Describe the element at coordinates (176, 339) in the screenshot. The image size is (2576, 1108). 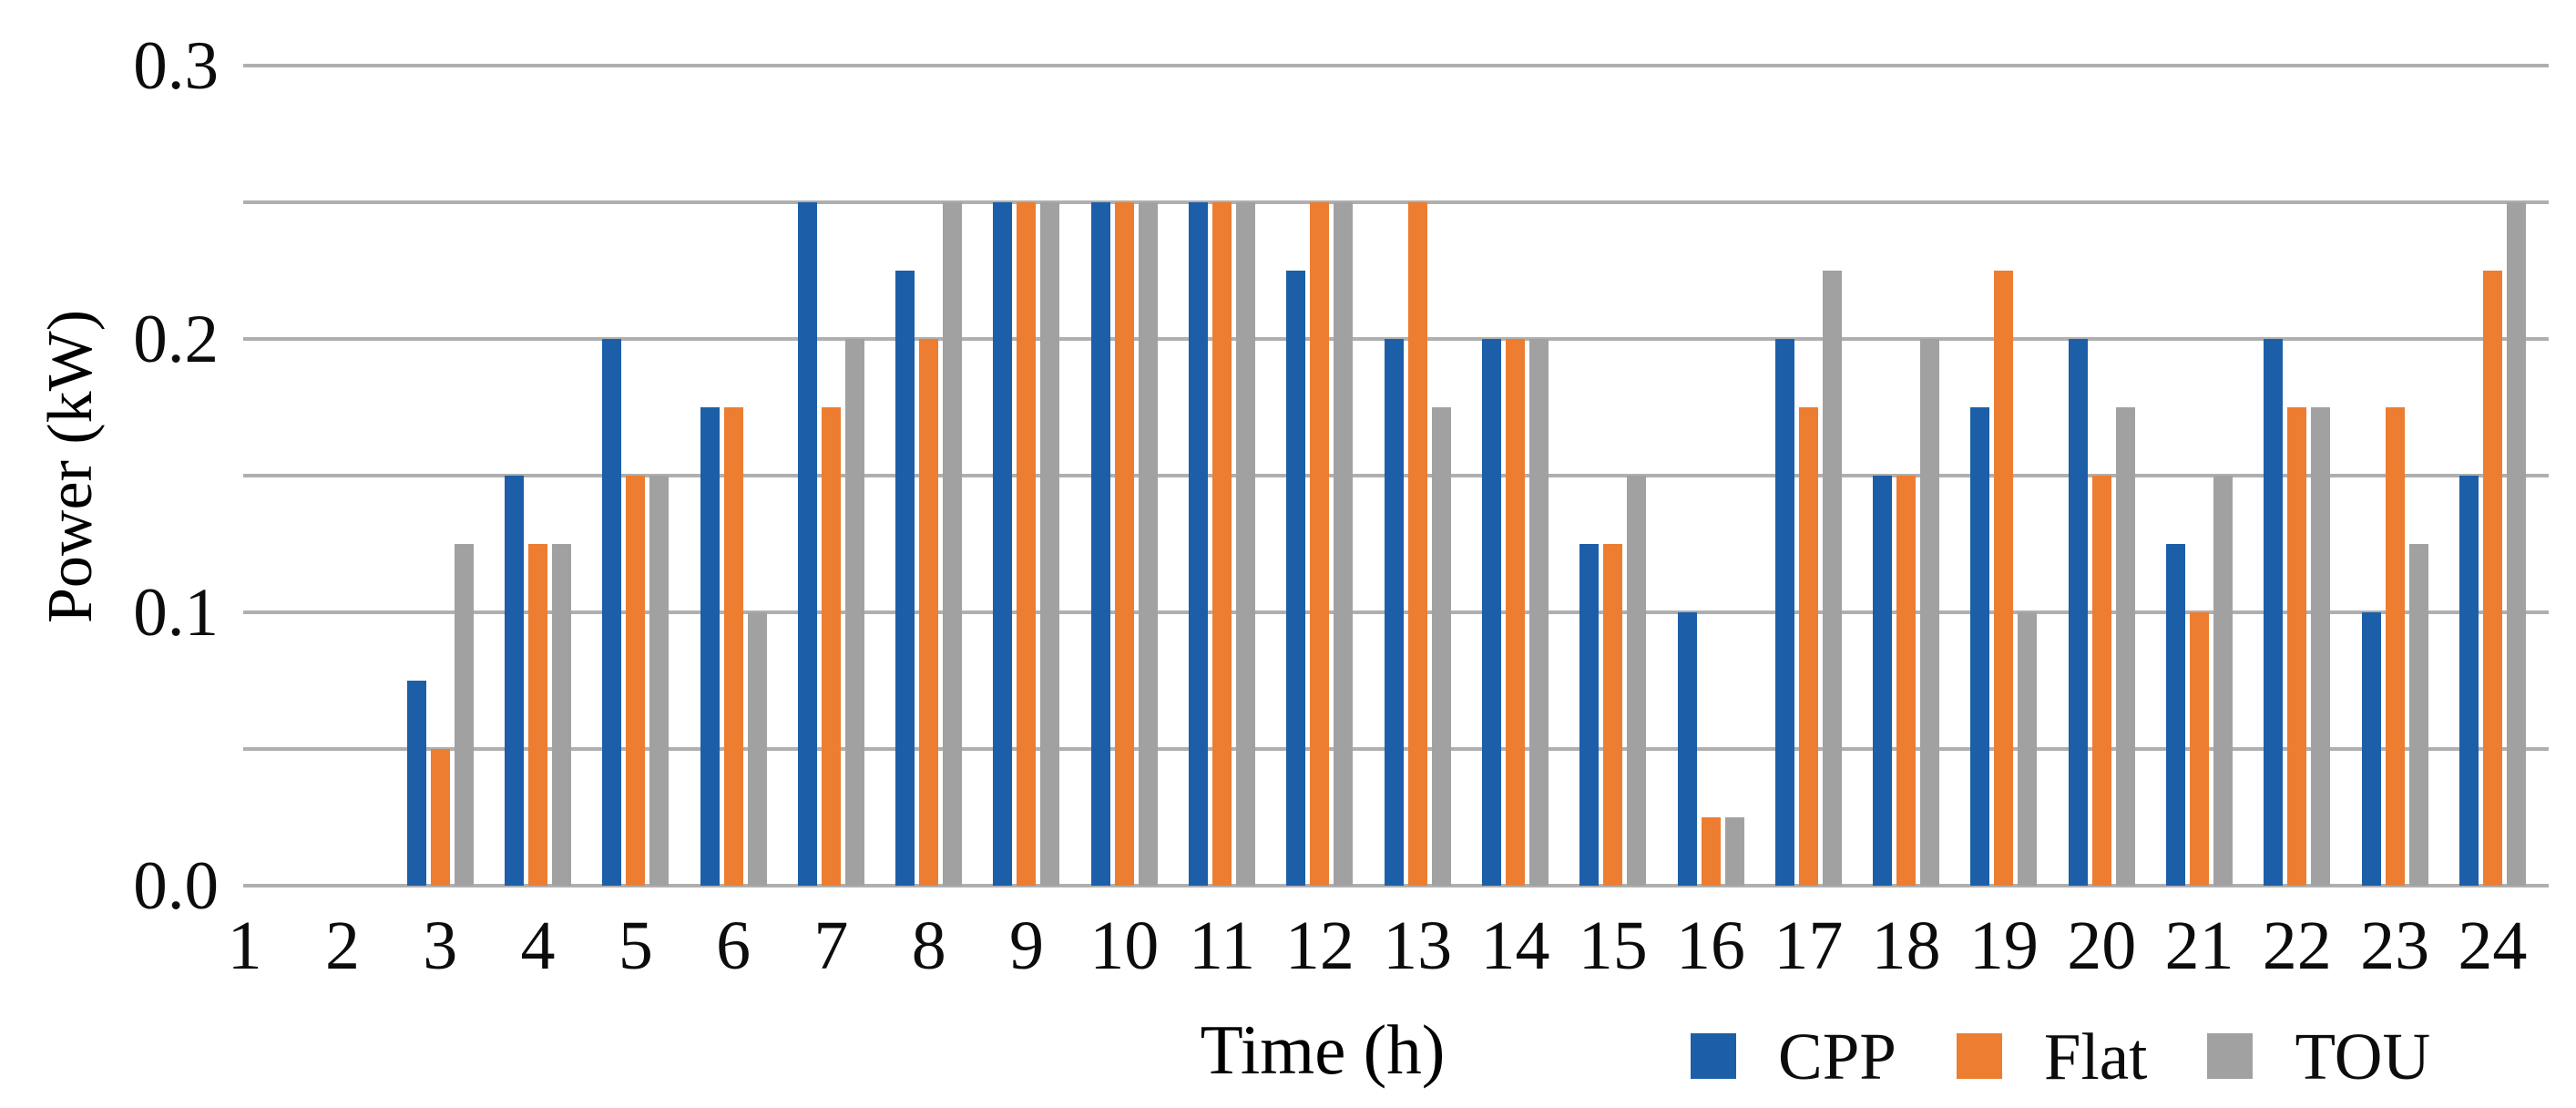
I see `y-tick-label: 0.2` at that location.